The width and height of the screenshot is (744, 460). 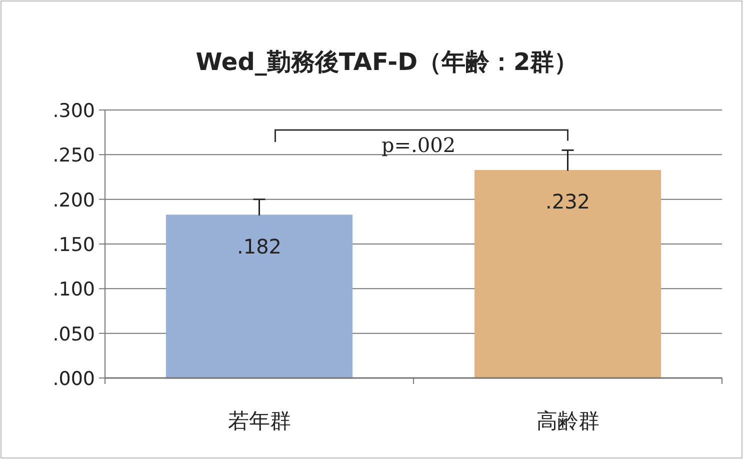 I want to click on y-tick-label: .200, so click(x=73, y=200).